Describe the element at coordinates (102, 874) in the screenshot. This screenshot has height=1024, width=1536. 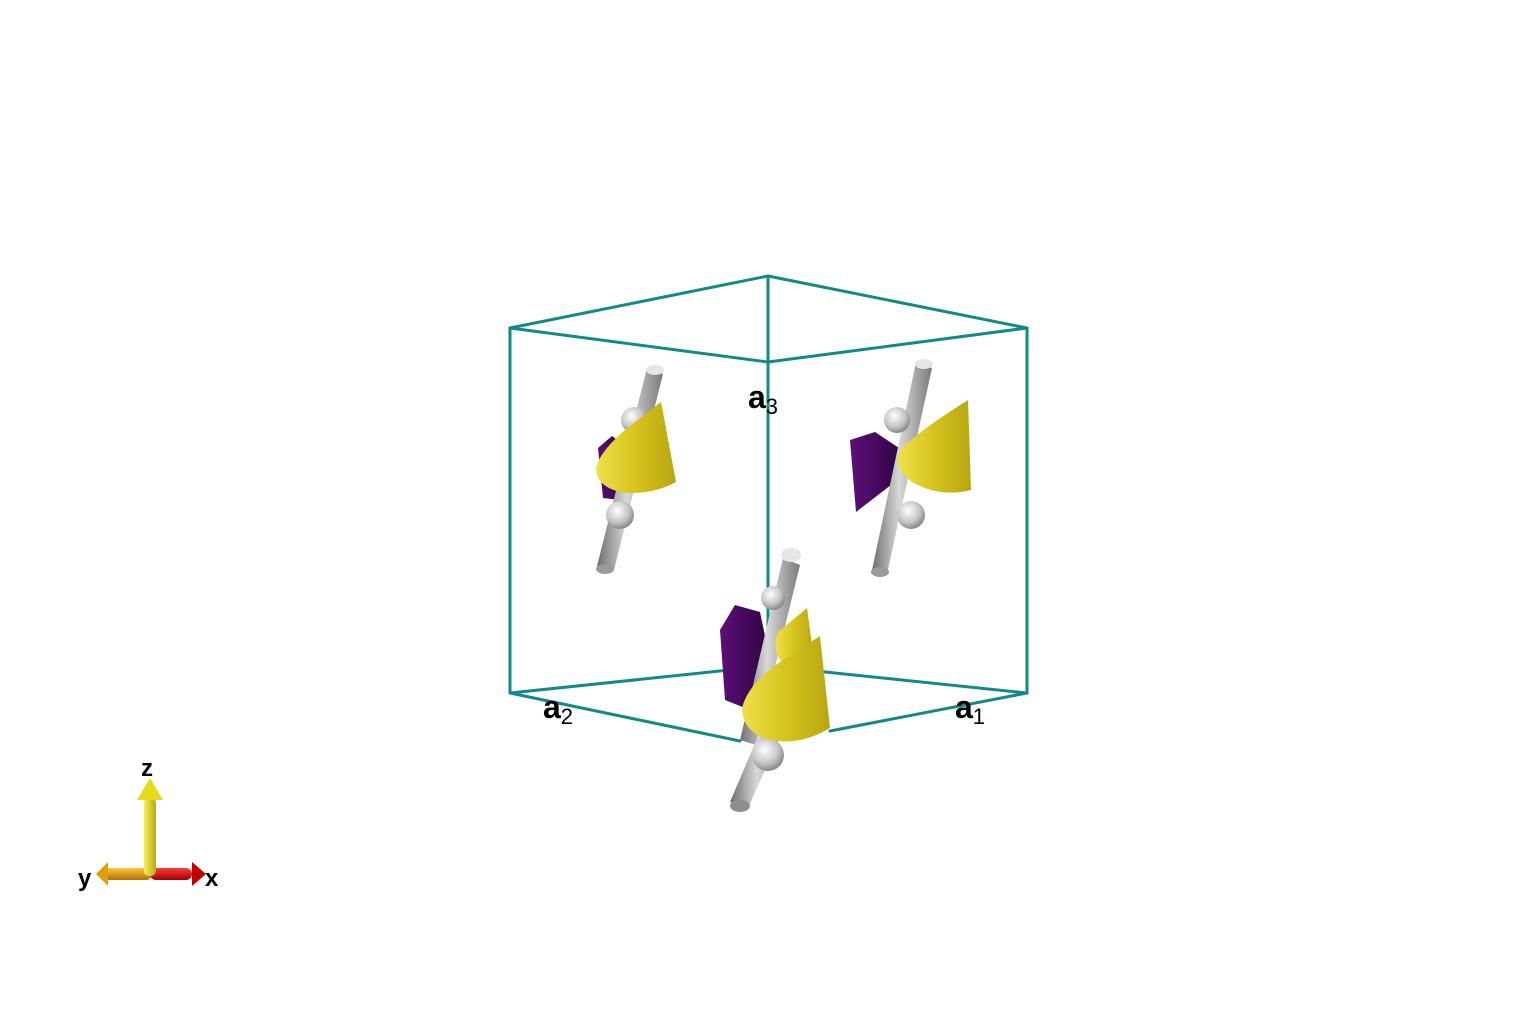
I see `y-axis-arrowhead` at that location.